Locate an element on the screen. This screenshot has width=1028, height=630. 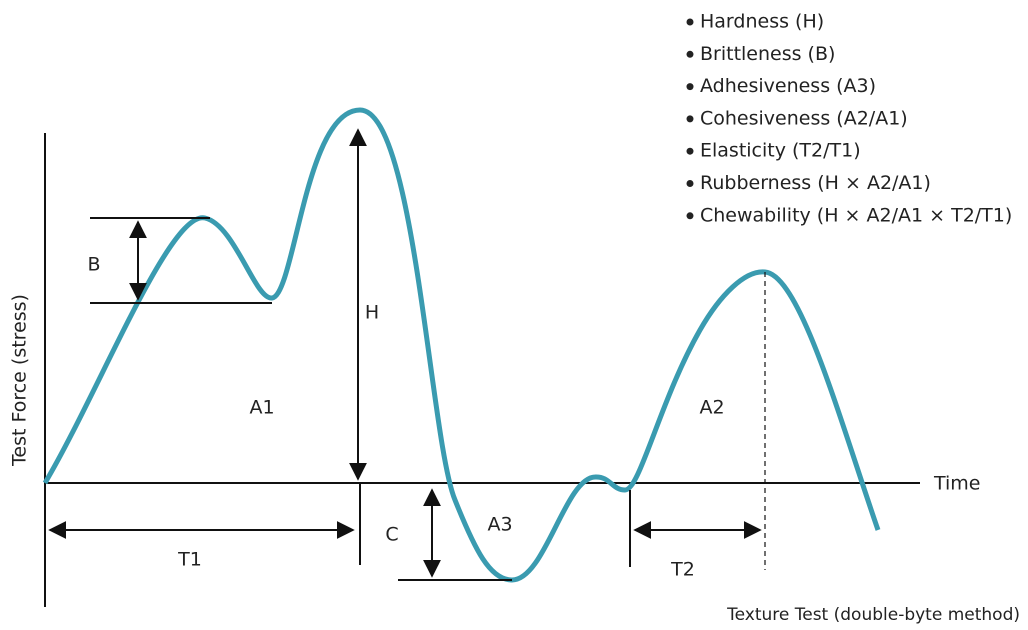
x-axis-label: Time is located at coordinates (957, 484).